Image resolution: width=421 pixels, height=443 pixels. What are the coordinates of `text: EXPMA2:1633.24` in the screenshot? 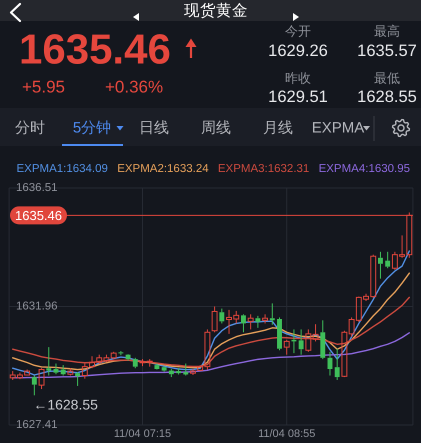 It's located at (163, 169).